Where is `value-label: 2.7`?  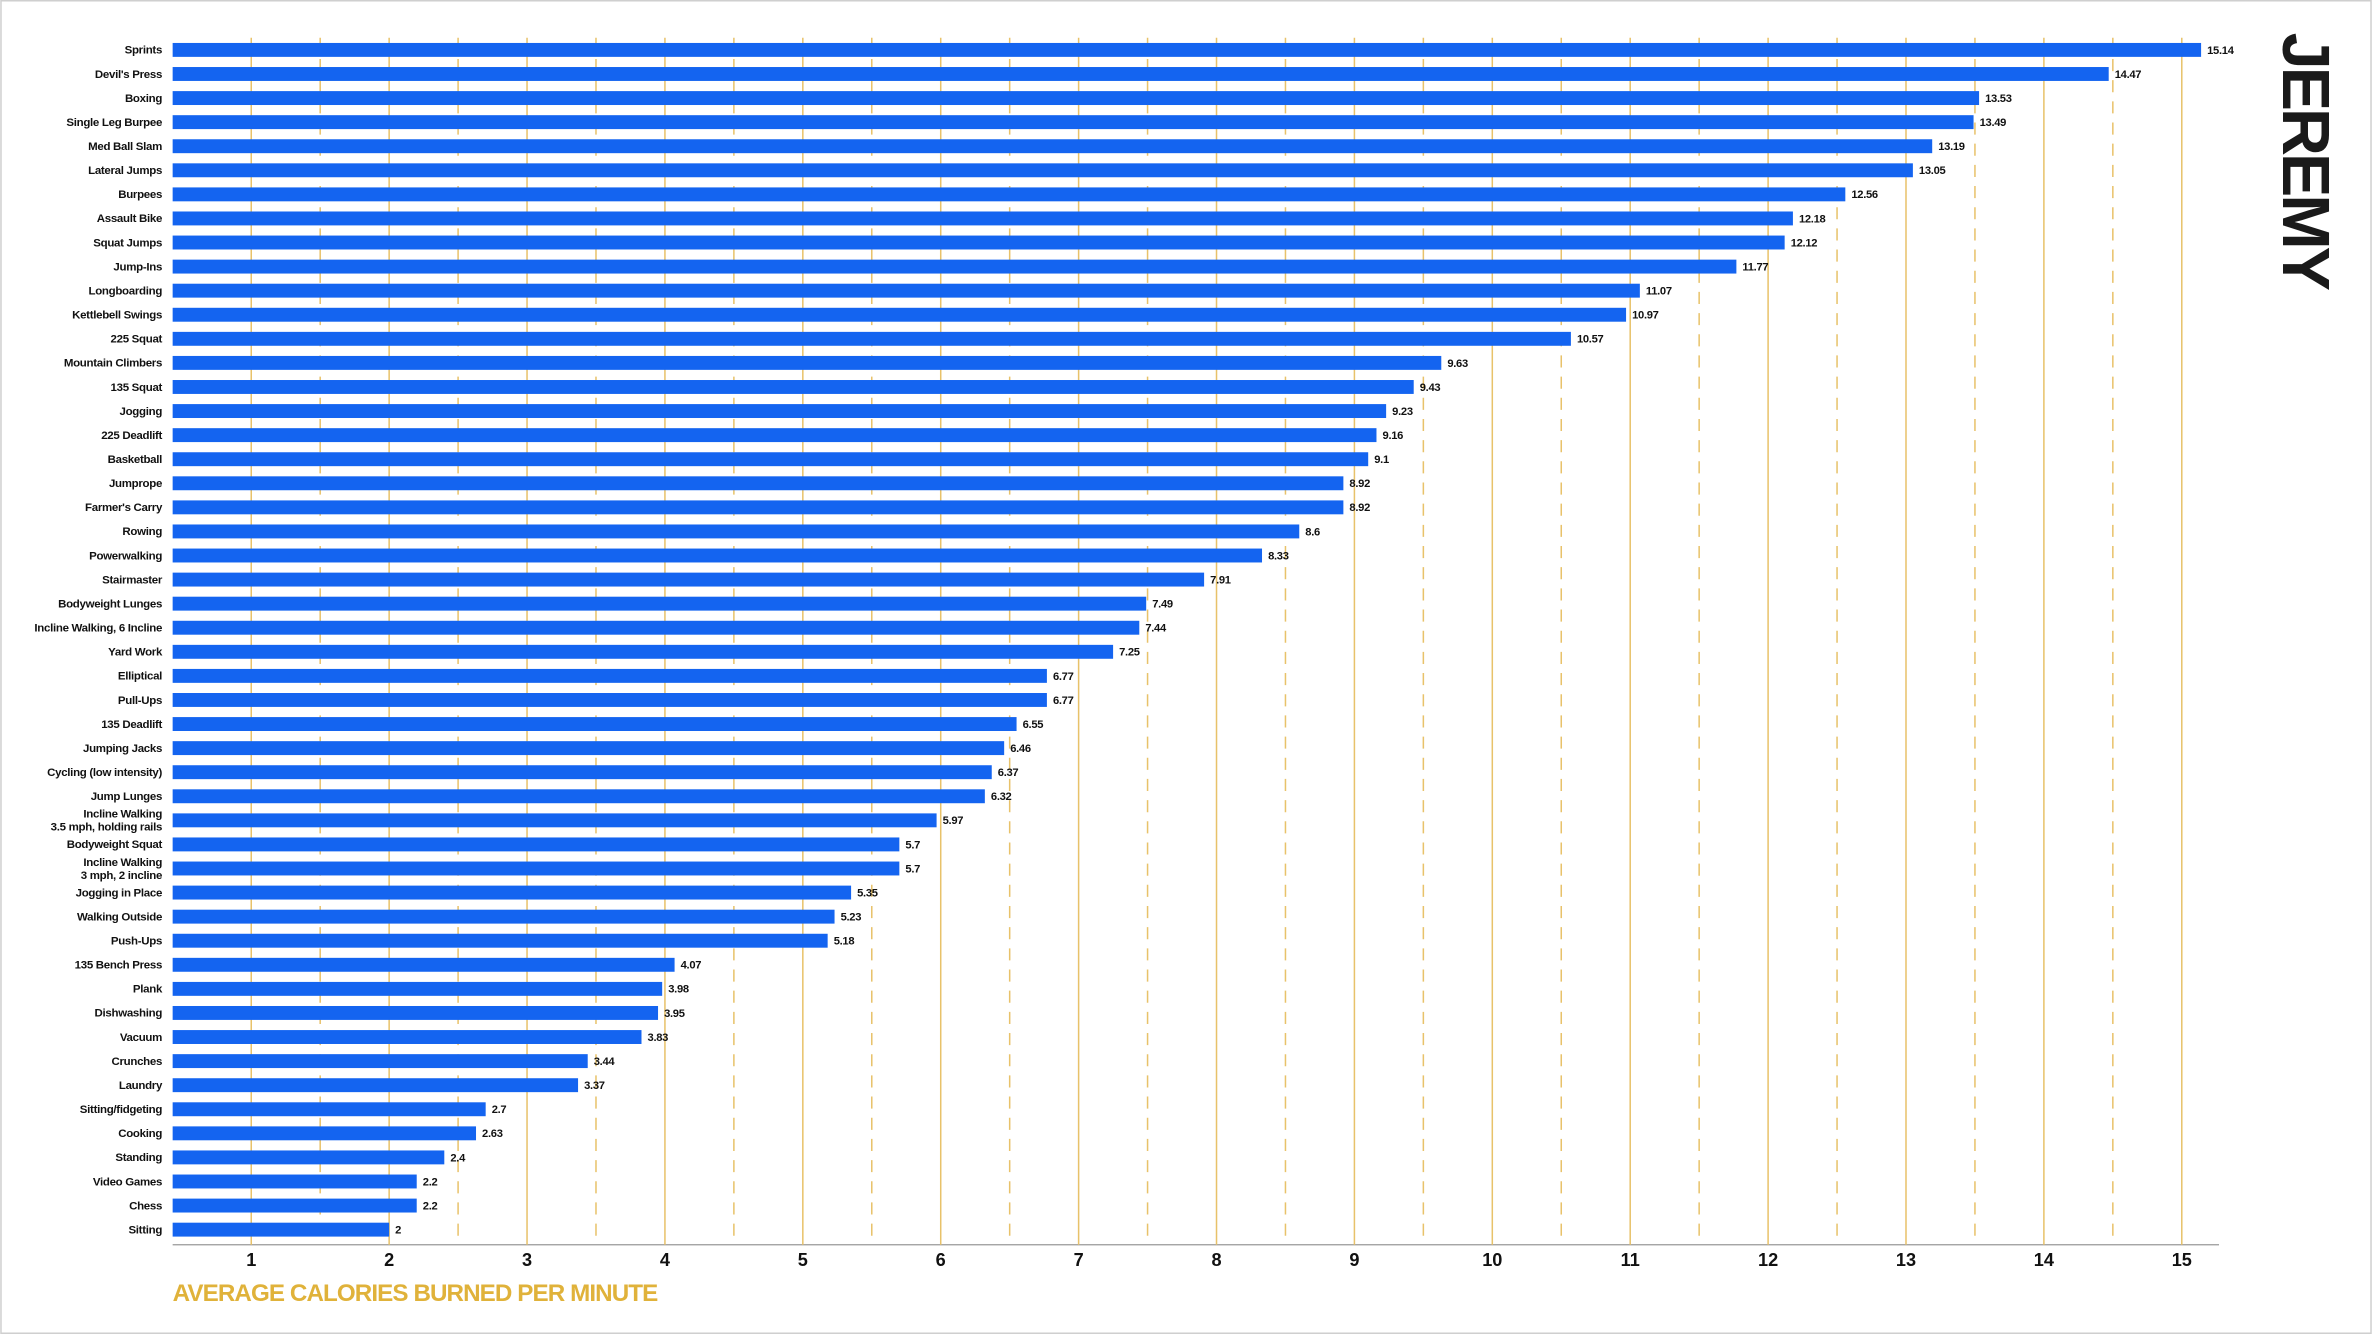
value-label: 2.7 is located at coordinates (499, 1110).